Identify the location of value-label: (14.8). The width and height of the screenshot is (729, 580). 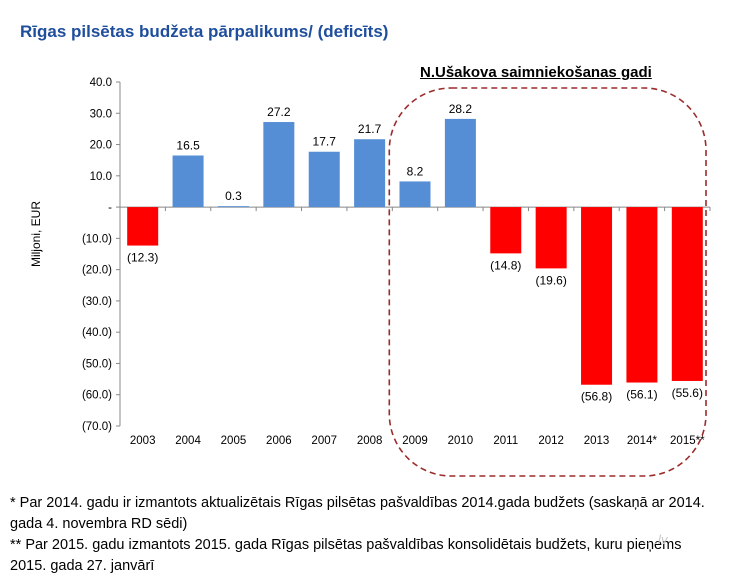
(505, 265).